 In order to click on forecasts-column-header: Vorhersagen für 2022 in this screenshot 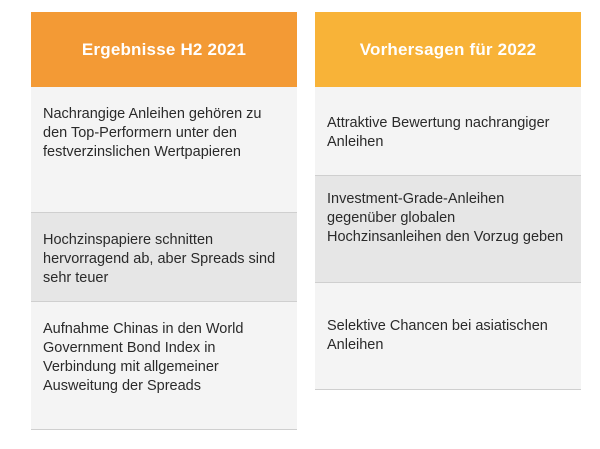, I will do `click(448, 49)`.